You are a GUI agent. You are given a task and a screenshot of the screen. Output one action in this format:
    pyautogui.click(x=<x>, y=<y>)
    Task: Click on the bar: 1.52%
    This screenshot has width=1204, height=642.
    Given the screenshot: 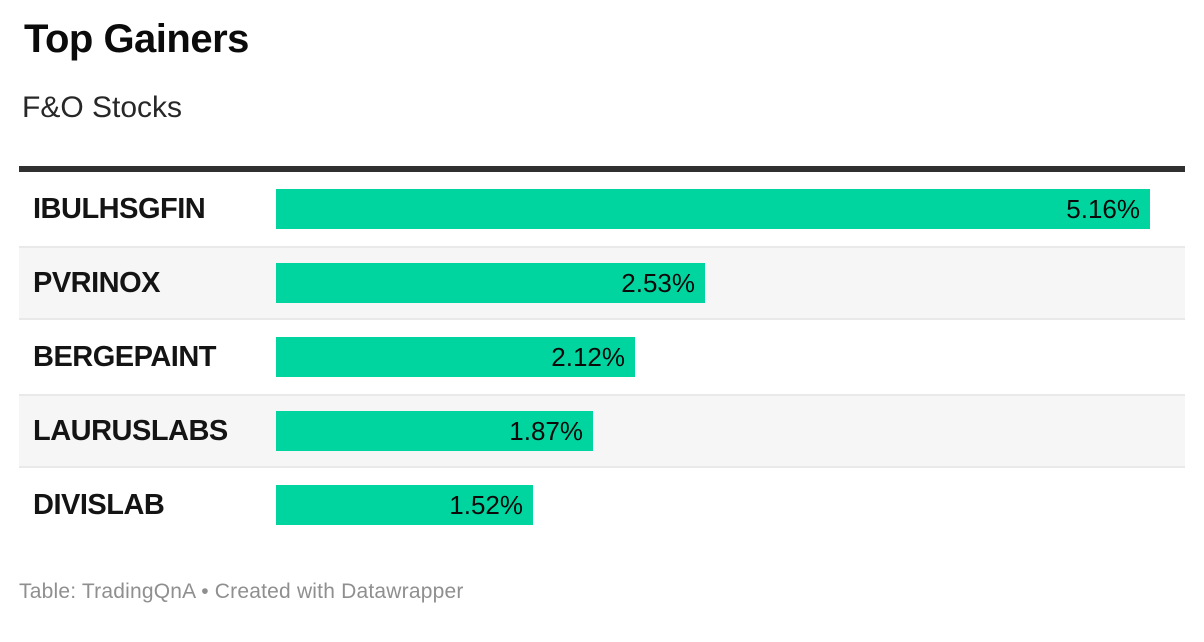 What is the action you would take?
    pyautogui.click(x=404, y=505)
    